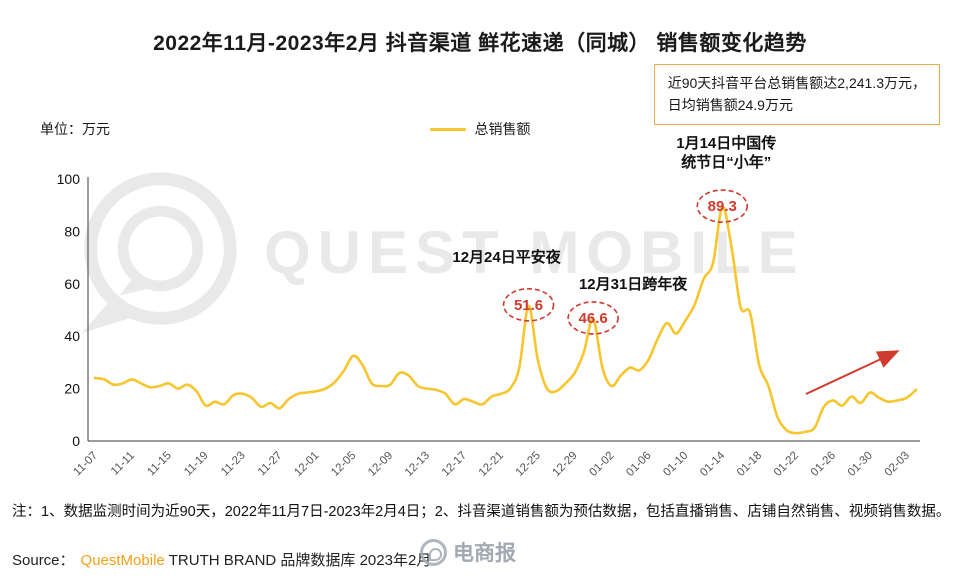  Describe the element at coordinates (480, 43) in the screenshot. I see `page-title: 2022年11月-2023年2月 抖音渠道 鲜花速递（同城） 销售额变化趋势` at that location.